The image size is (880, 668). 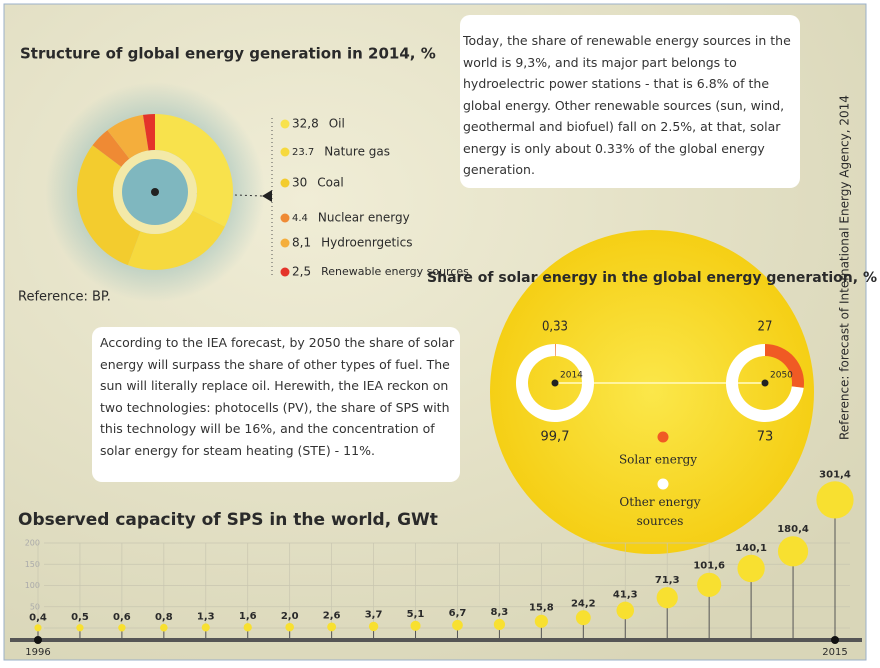 What do you see at coordinates (658, 460) in the screenshot?
I see `legend-label: Solar energy` at bounding box center [658, 460].